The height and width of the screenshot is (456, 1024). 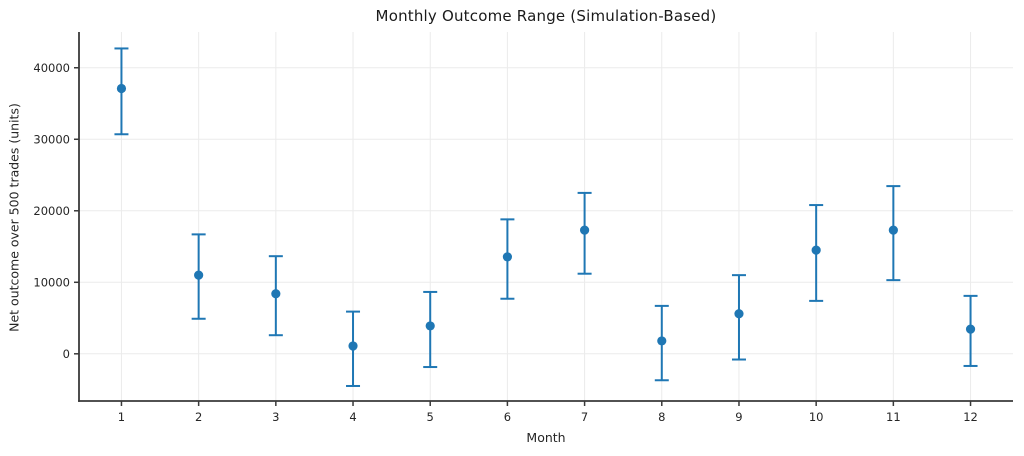 I want to click on x-tick-label: 2, so click(x=198, y=417).